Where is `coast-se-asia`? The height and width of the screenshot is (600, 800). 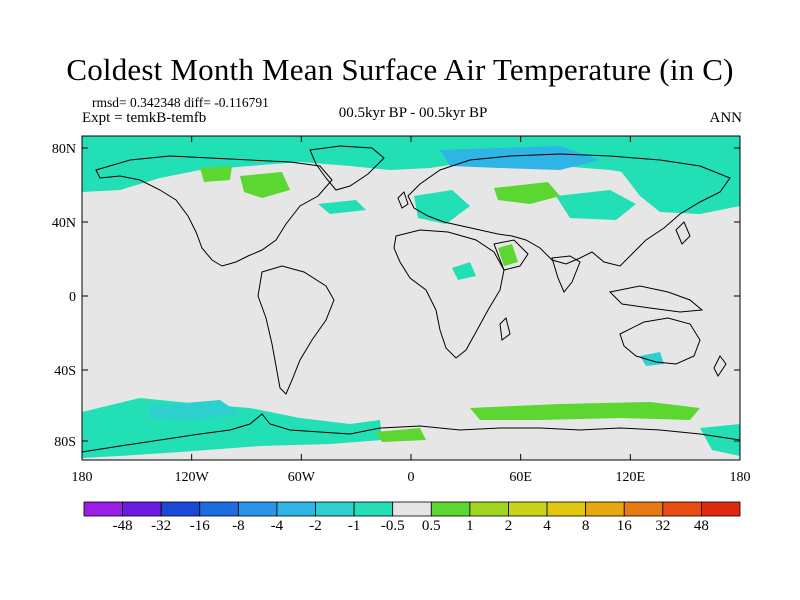
coast-se-asia is located at coordinates (656, 299).